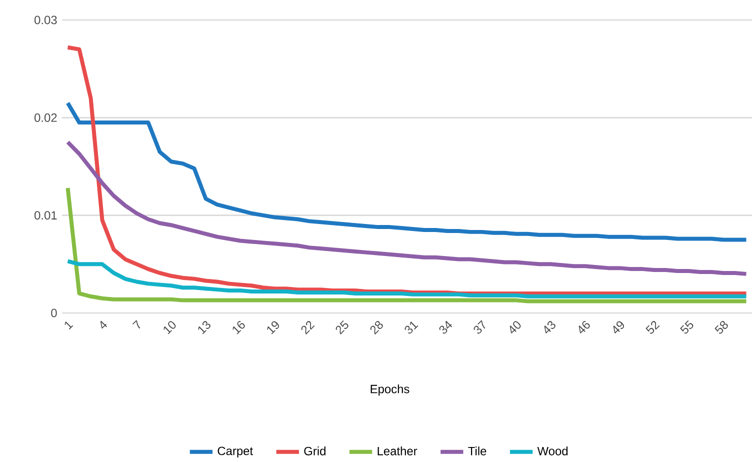  What do you see at coordinates (204, 327) in the screenshot?
I see `x-tick-label: 13` at bounding box center [204, 327].